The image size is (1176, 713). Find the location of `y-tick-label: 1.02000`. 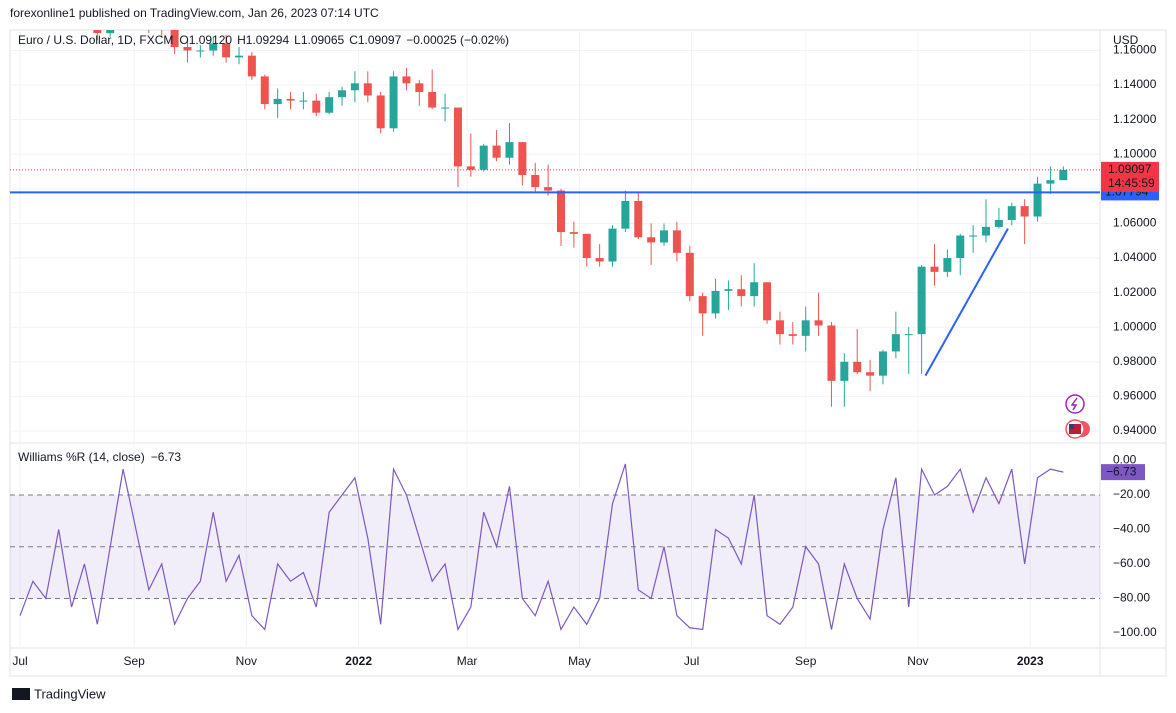

y-tick-label: 1.02000 is located at coordinates (1135, 292).